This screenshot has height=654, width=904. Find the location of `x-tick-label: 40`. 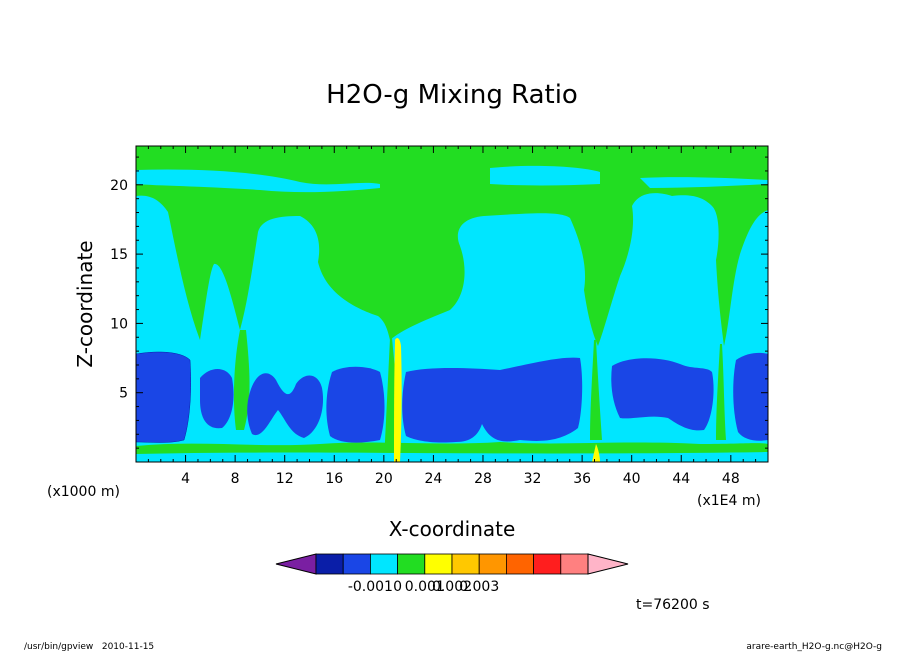

x-tick-label: 40 is located at coordinates (632, 479).